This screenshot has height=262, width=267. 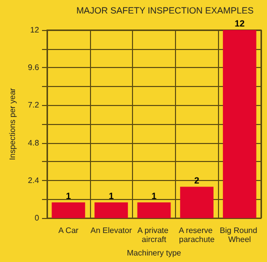 What do you see at coordinates (197, 235) in the screenshot?
I see `x-tick-label: A reserve parachute` at bounding box center [197, 235].